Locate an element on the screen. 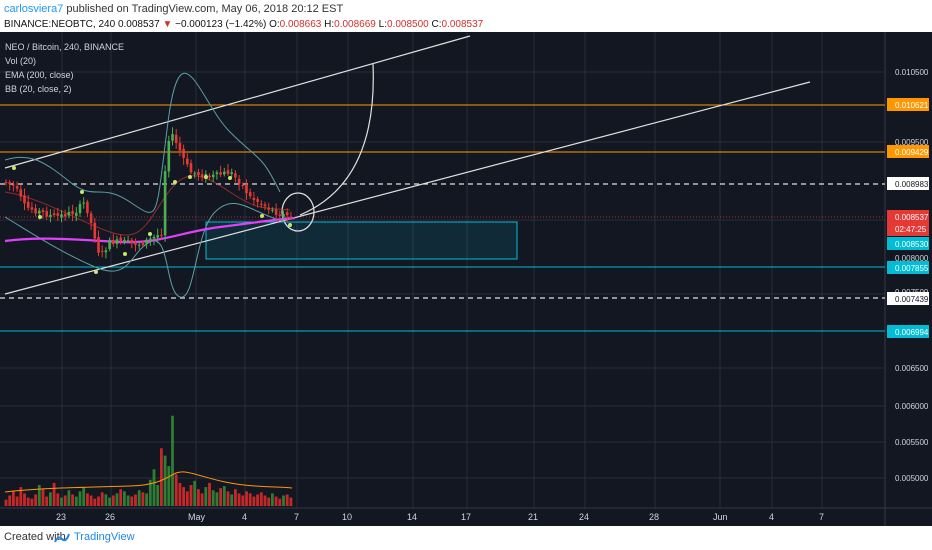  projection-arc is located at coordinates (336, 139).